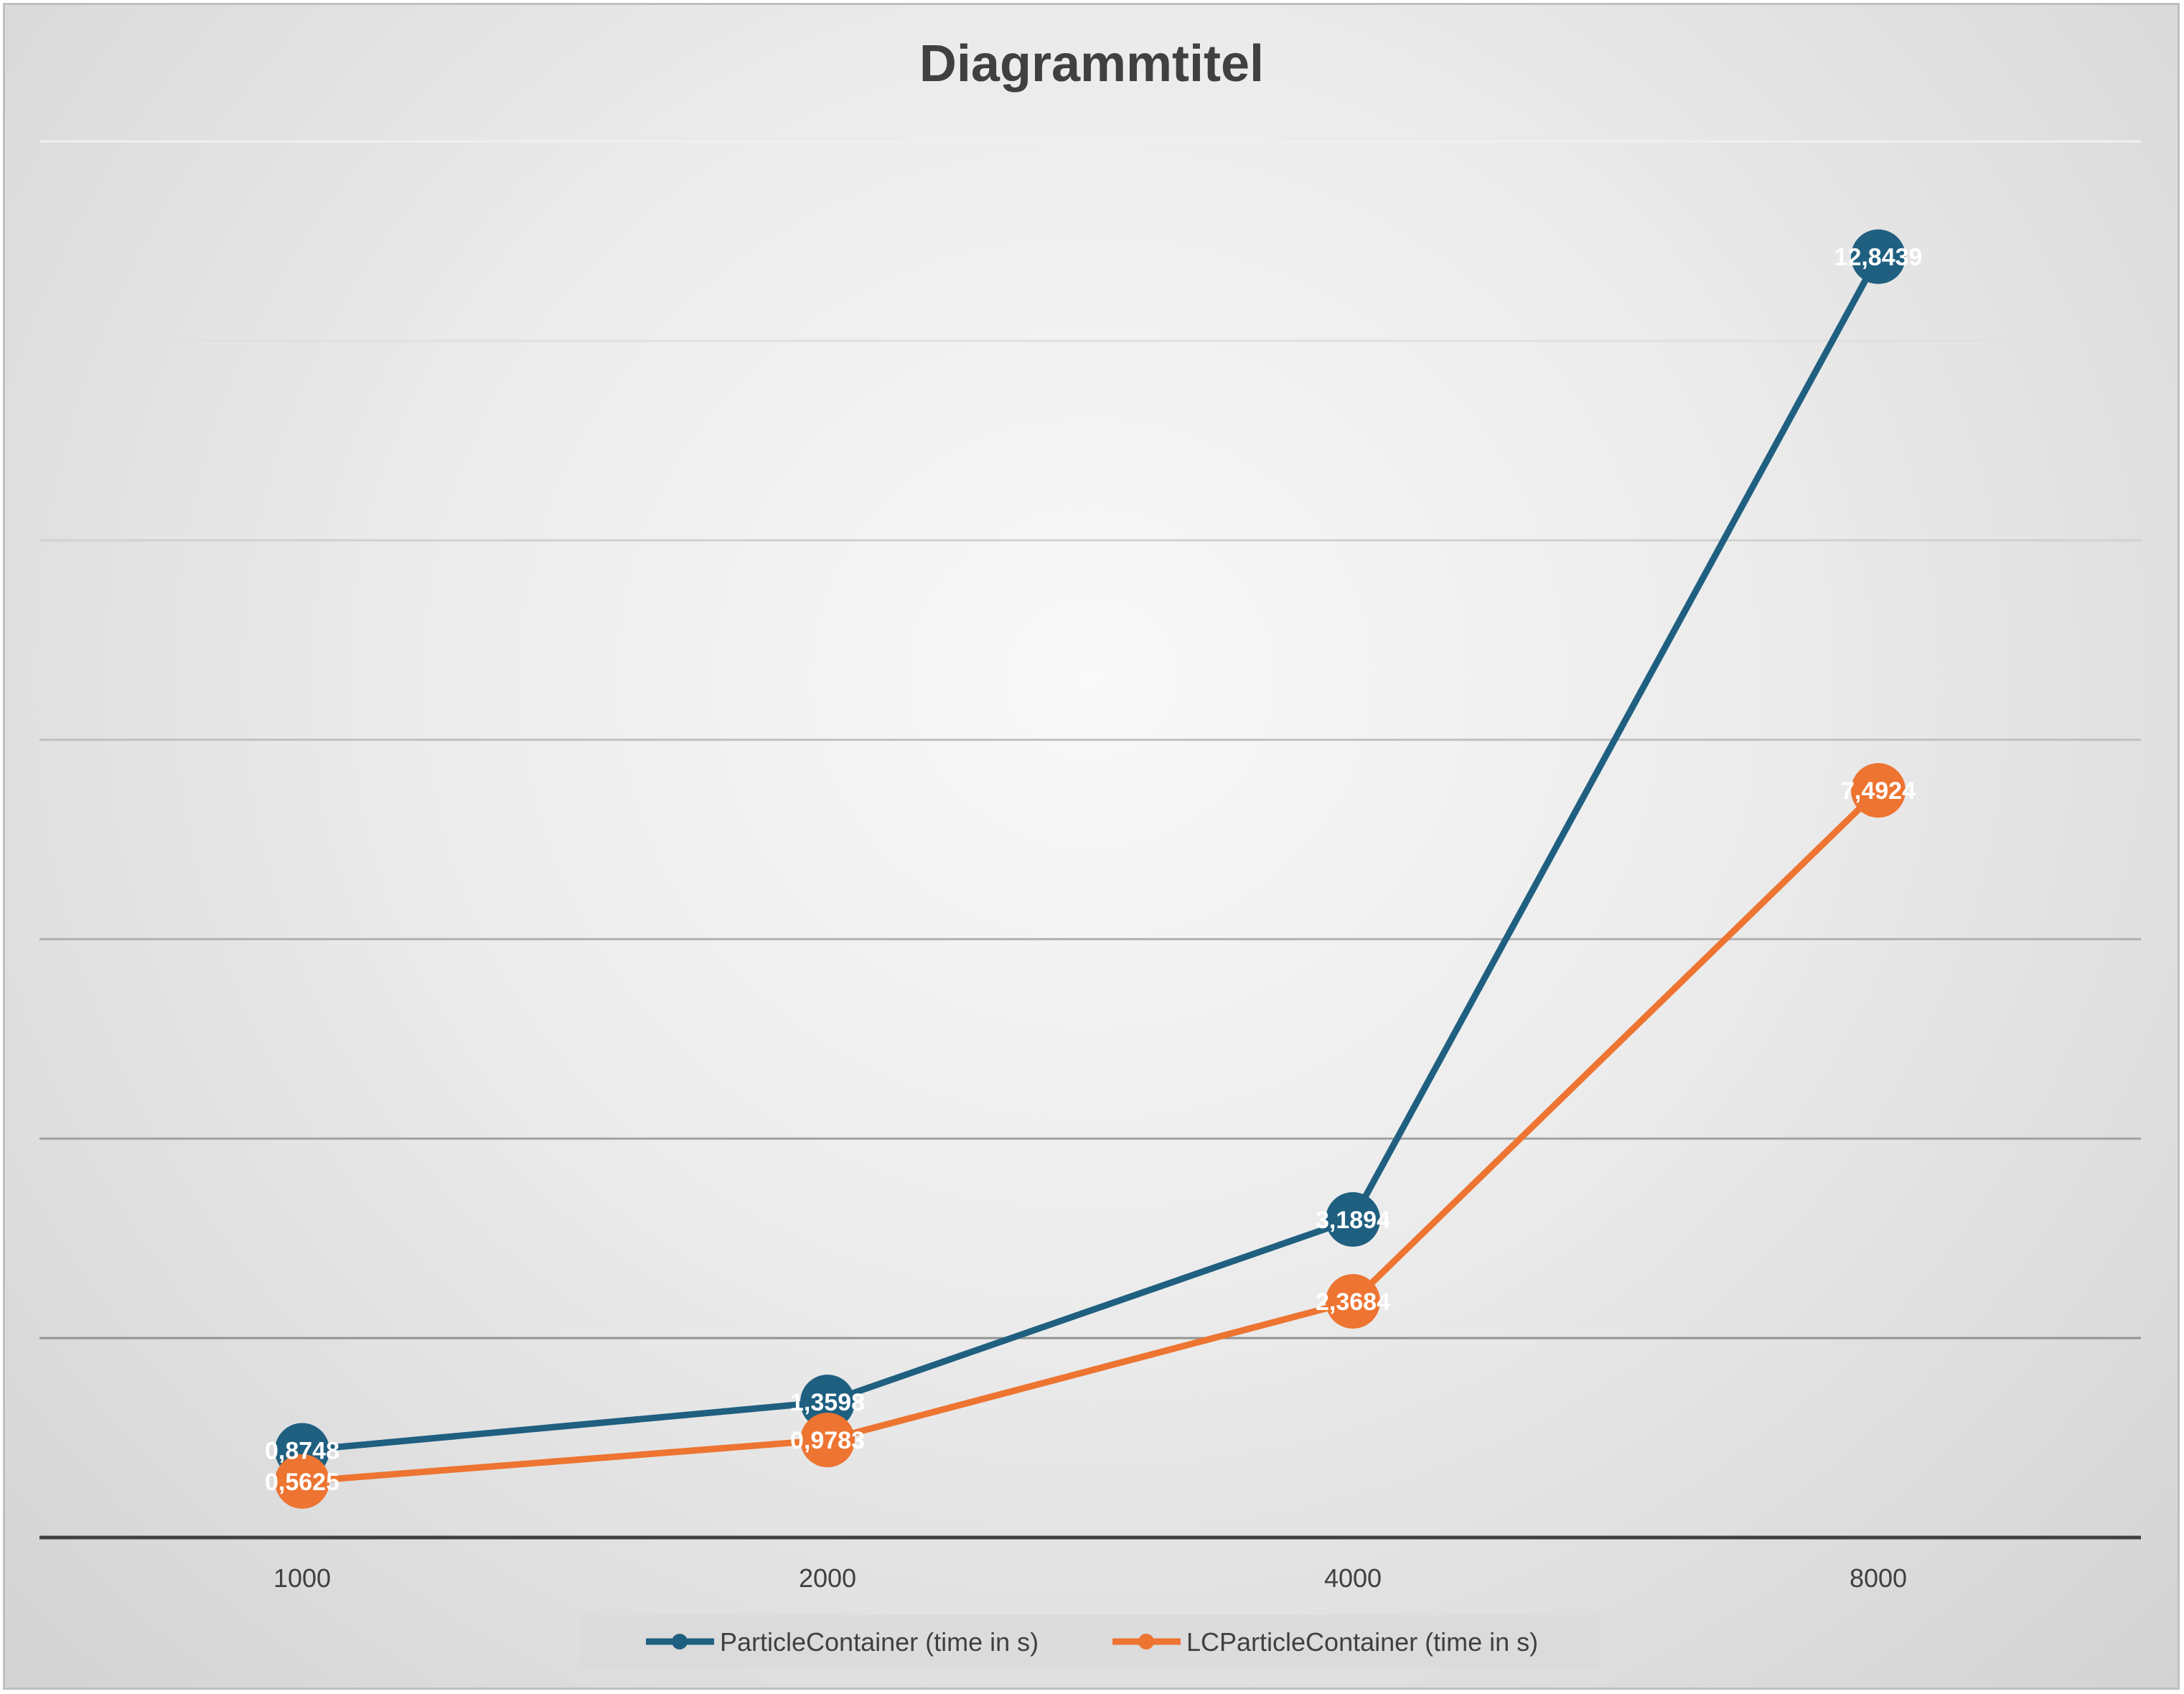 The width and height of the screenshot is (2184, 1694). I want to click on chart-title: Diagrammtitel, so click(1091, 64).